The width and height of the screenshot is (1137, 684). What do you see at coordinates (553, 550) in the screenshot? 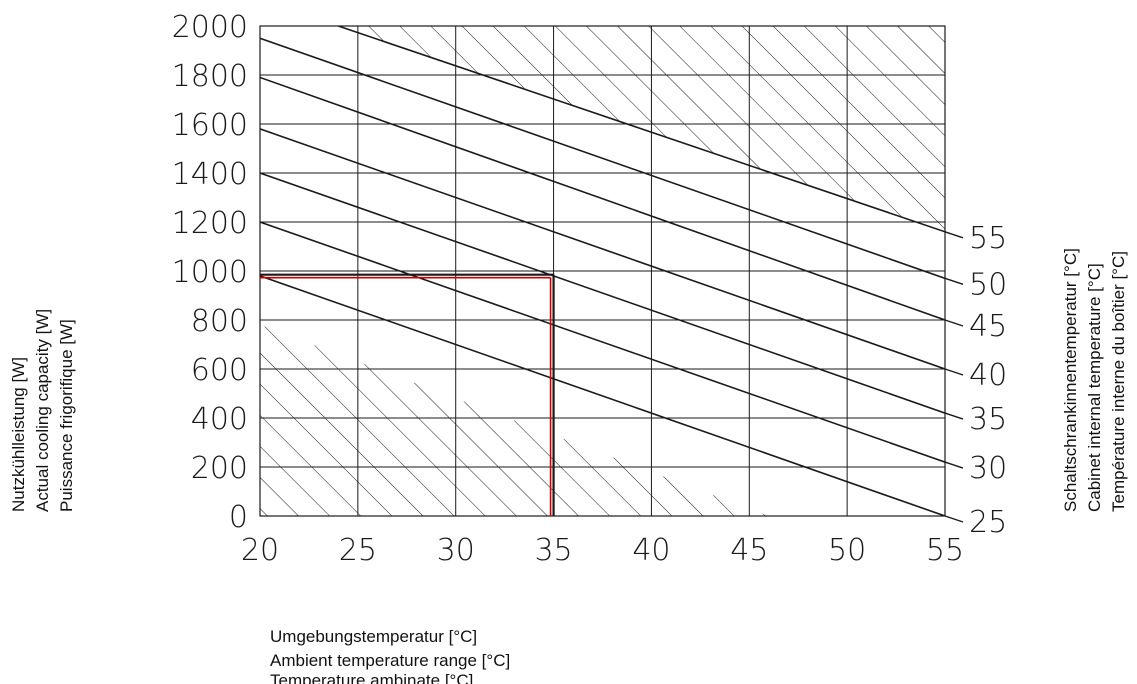
I see `x-tick-label: 35` at bounding box center [553, 550].